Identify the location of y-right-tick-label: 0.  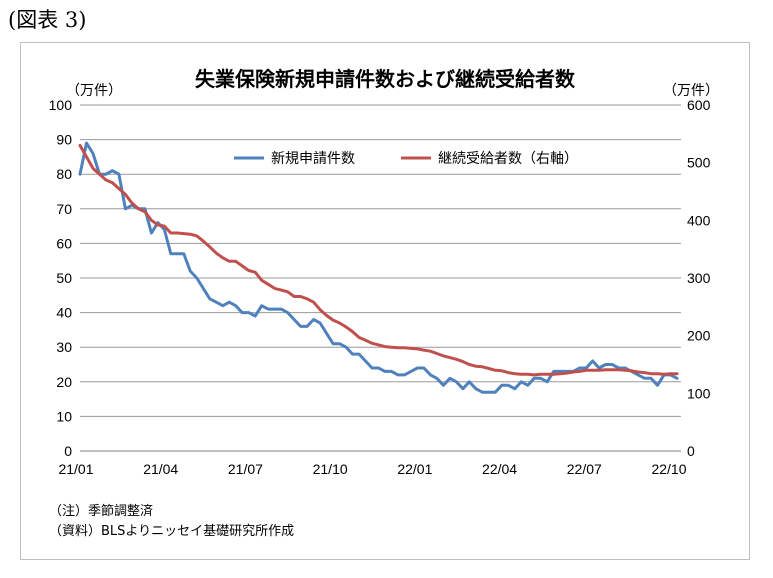
(691, 451).